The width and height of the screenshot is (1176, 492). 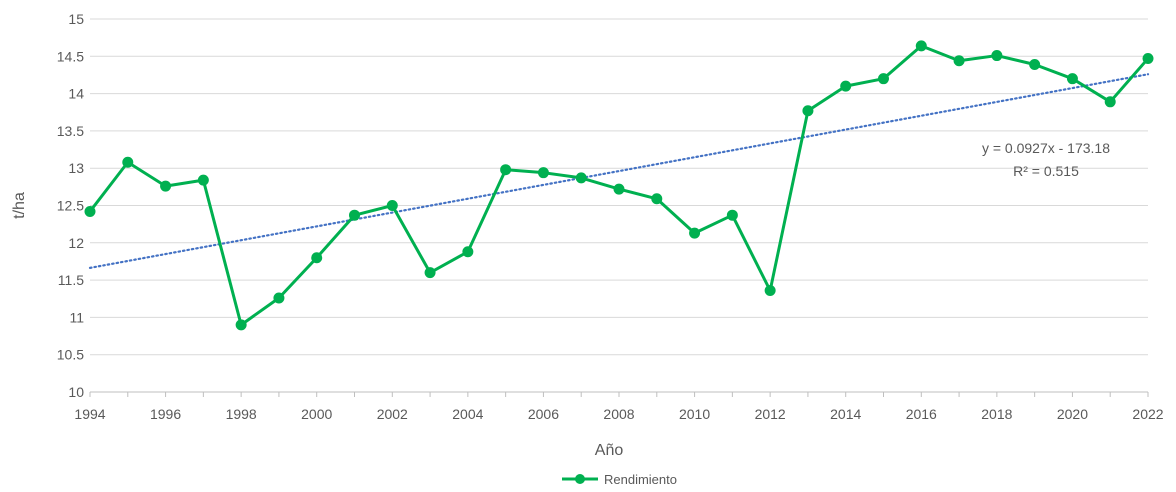 What do you see at coordinates (1046, 148) in the screenshot?
I see `trendline-equation: y = 0.0927x - 173.18` at bounding box center [1046, 148].